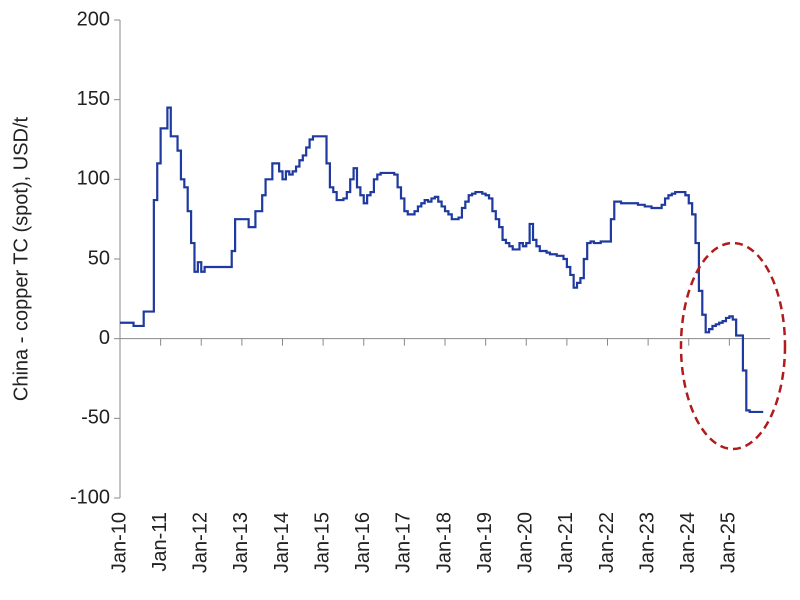  What do you see at coordinates (647, 542) in the screenshot?
I see `x-tick-label: Jan-23` at bounding box center [647, 542].